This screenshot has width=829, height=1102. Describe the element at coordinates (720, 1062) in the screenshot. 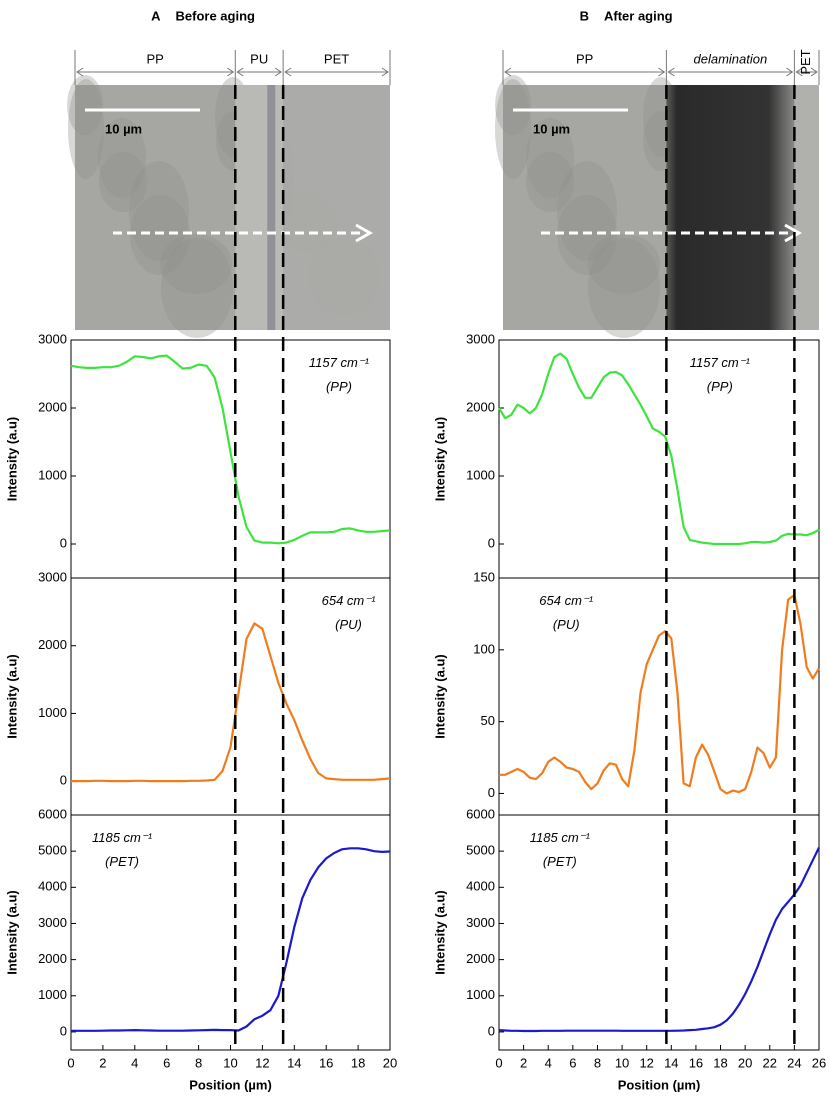

I see `x-tick-label: 18` at that location.